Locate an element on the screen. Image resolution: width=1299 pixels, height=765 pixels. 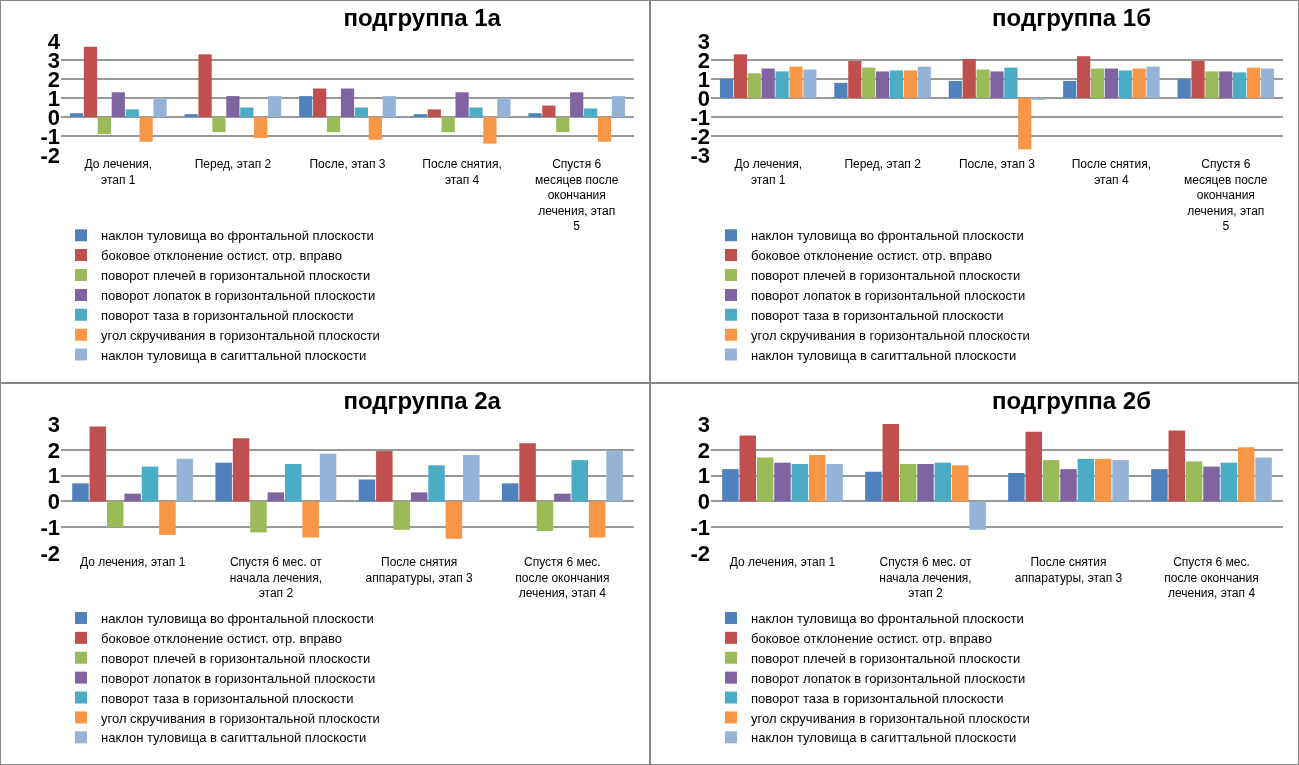
x-tick-label: После снятия аппаратуры, этап 3 is located at coordinates (419, 570).